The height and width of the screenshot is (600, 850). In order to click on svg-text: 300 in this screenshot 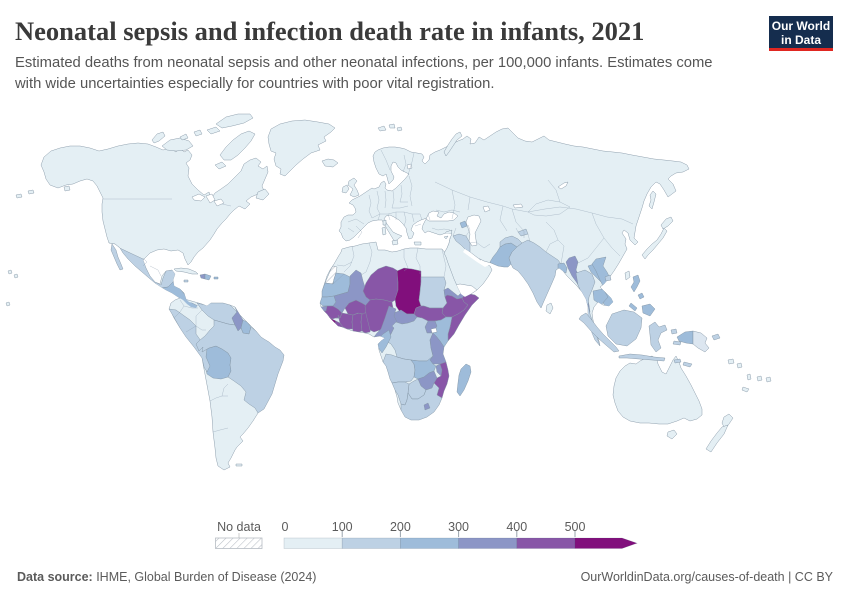, I will do `click(458, 527)`.